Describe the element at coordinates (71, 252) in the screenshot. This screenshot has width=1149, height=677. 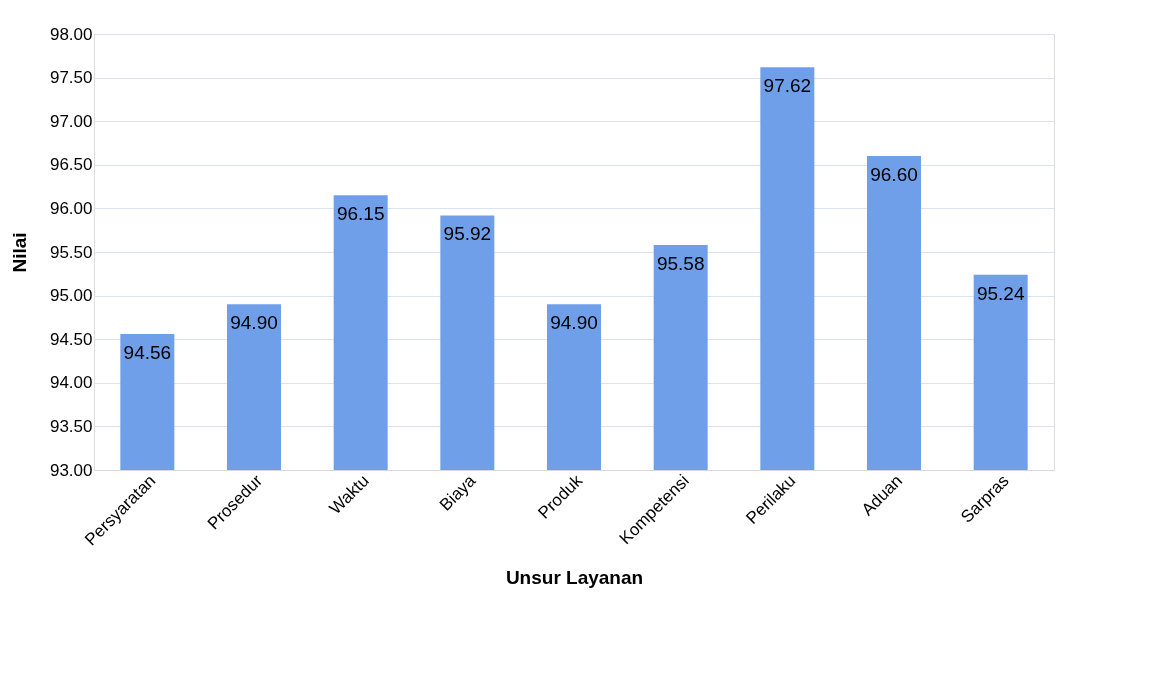
I see `y-tick-label: 95.50` at that location.